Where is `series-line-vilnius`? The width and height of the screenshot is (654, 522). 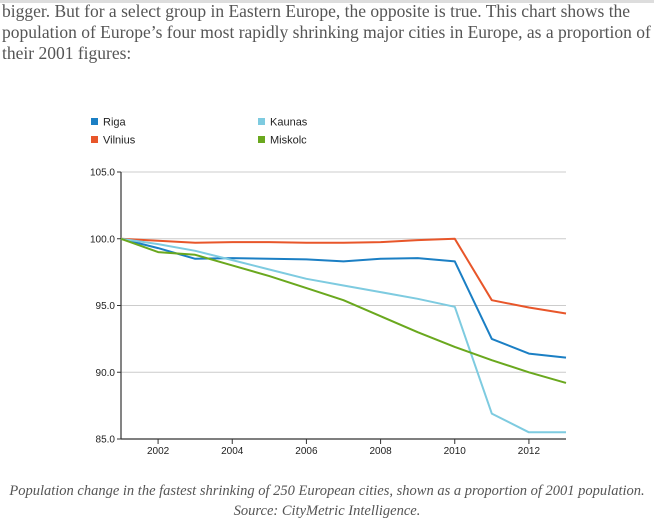 series-line-vilnius is located at coordinates (343, 276).